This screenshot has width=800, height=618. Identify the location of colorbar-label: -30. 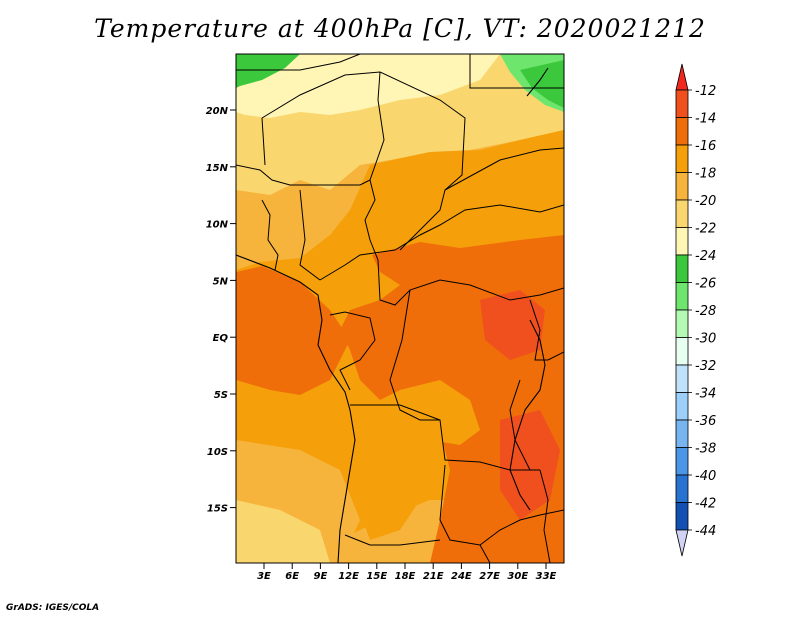
(705, 339).